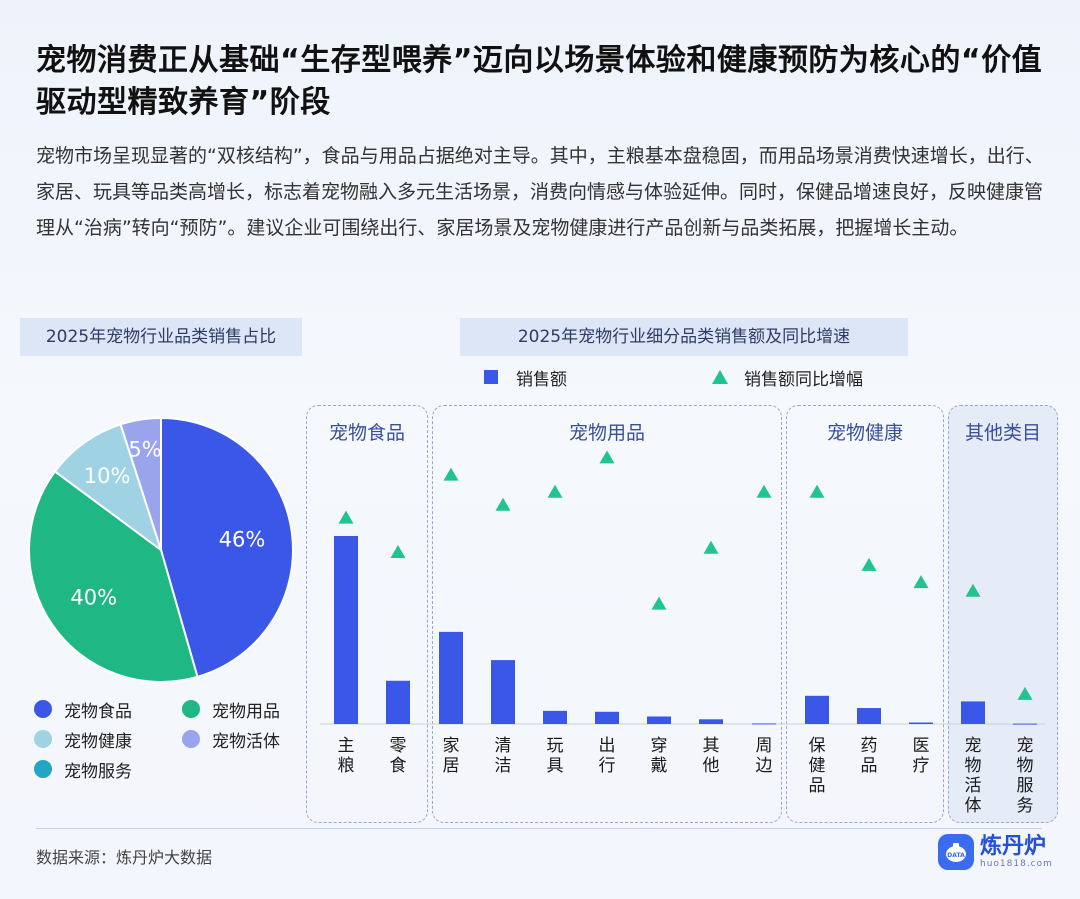 This screenshot has height=899, width=1080. I want to click on brand-logo: DATA 炼丹炉 huo1818.com, so click(995, 852).